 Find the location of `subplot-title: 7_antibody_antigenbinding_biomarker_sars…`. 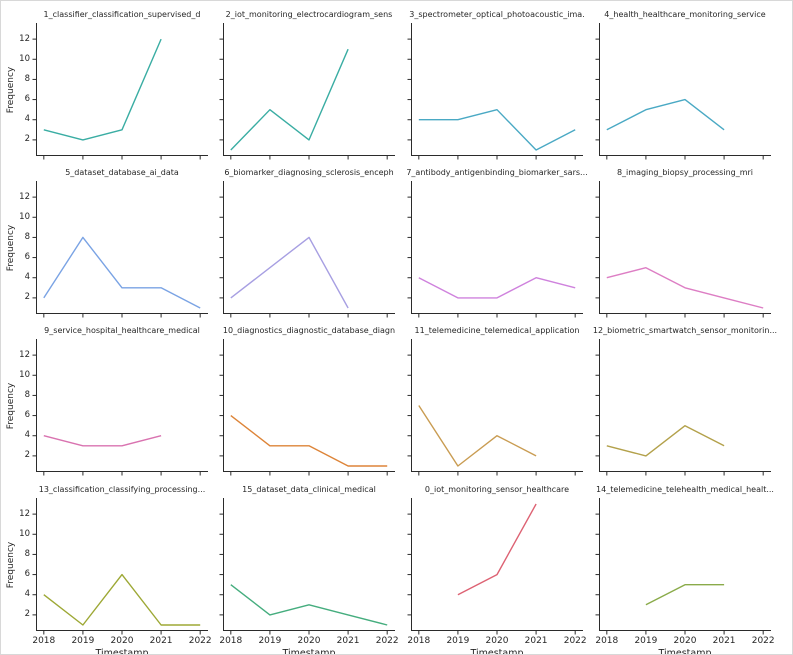

subplot-title: 7_antibody_antigenbinding_biomarker_sars… is located at coordinates (497, 172).